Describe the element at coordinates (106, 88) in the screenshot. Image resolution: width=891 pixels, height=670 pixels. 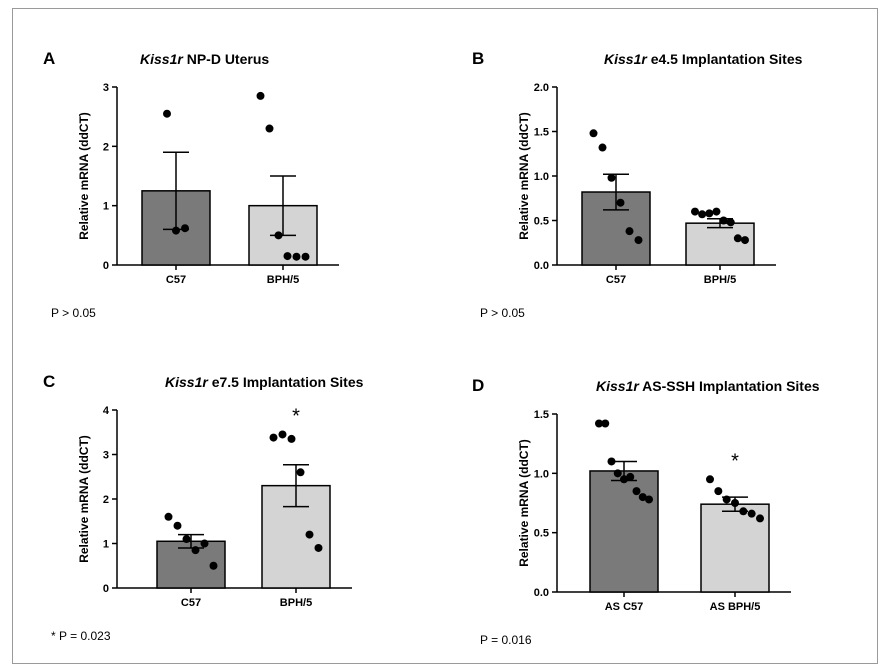
I see `y-tick-label: 3` at that location.